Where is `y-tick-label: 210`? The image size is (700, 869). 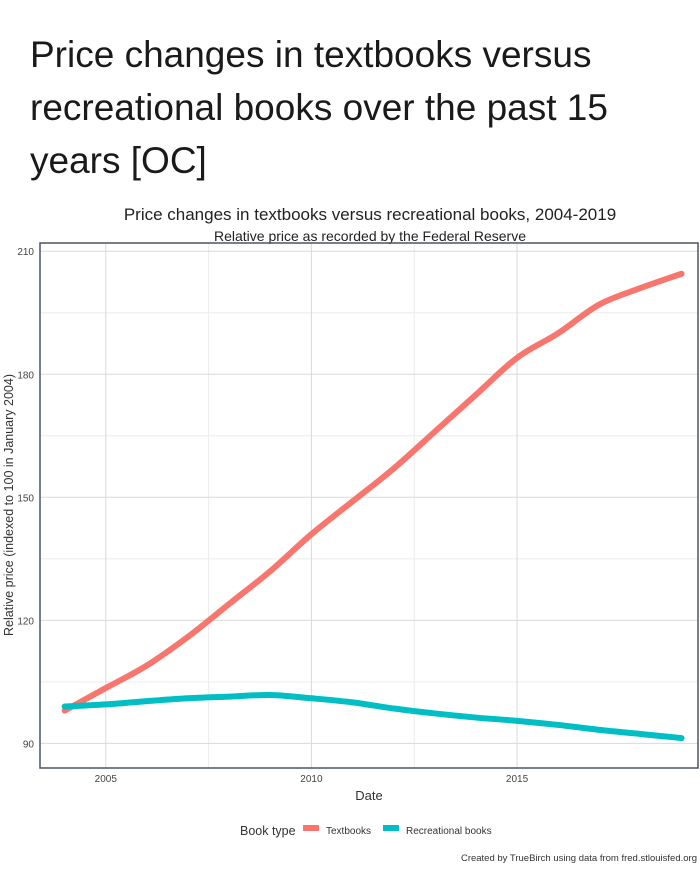
y-tick-label: 210 is located at coordinates (25, 252).